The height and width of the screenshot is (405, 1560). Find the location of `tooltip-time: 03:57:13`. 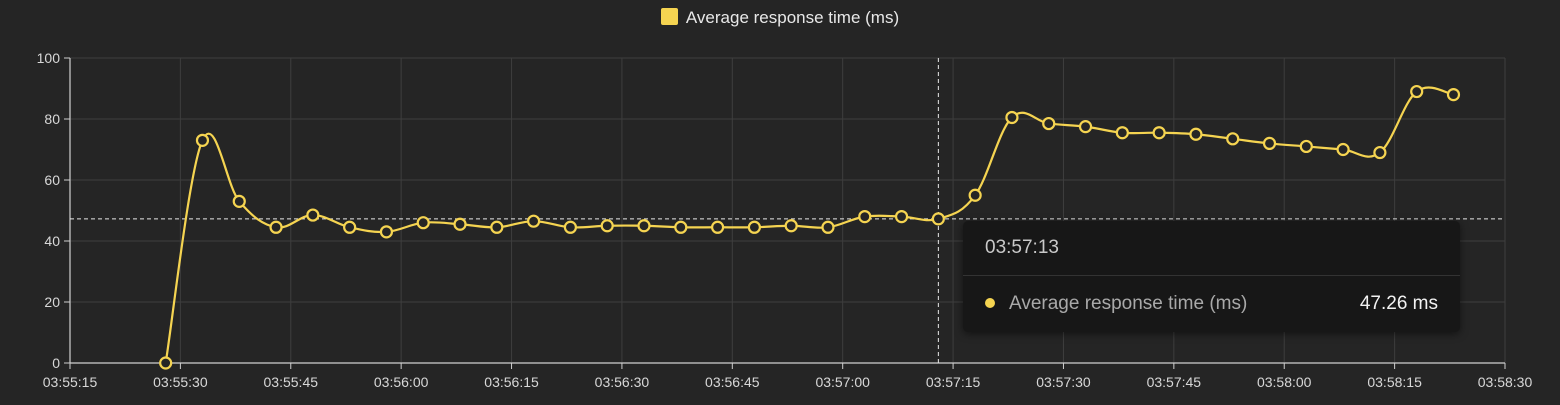

tooltip-time: 03:57:13 is located at coordinates (1211, 248).